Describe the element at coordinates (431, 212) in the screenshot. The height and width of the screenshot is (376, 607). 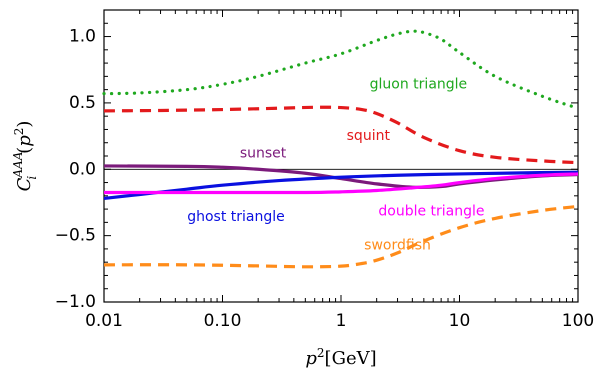
I see `annotation-double-triangle: double triangle` at that location.